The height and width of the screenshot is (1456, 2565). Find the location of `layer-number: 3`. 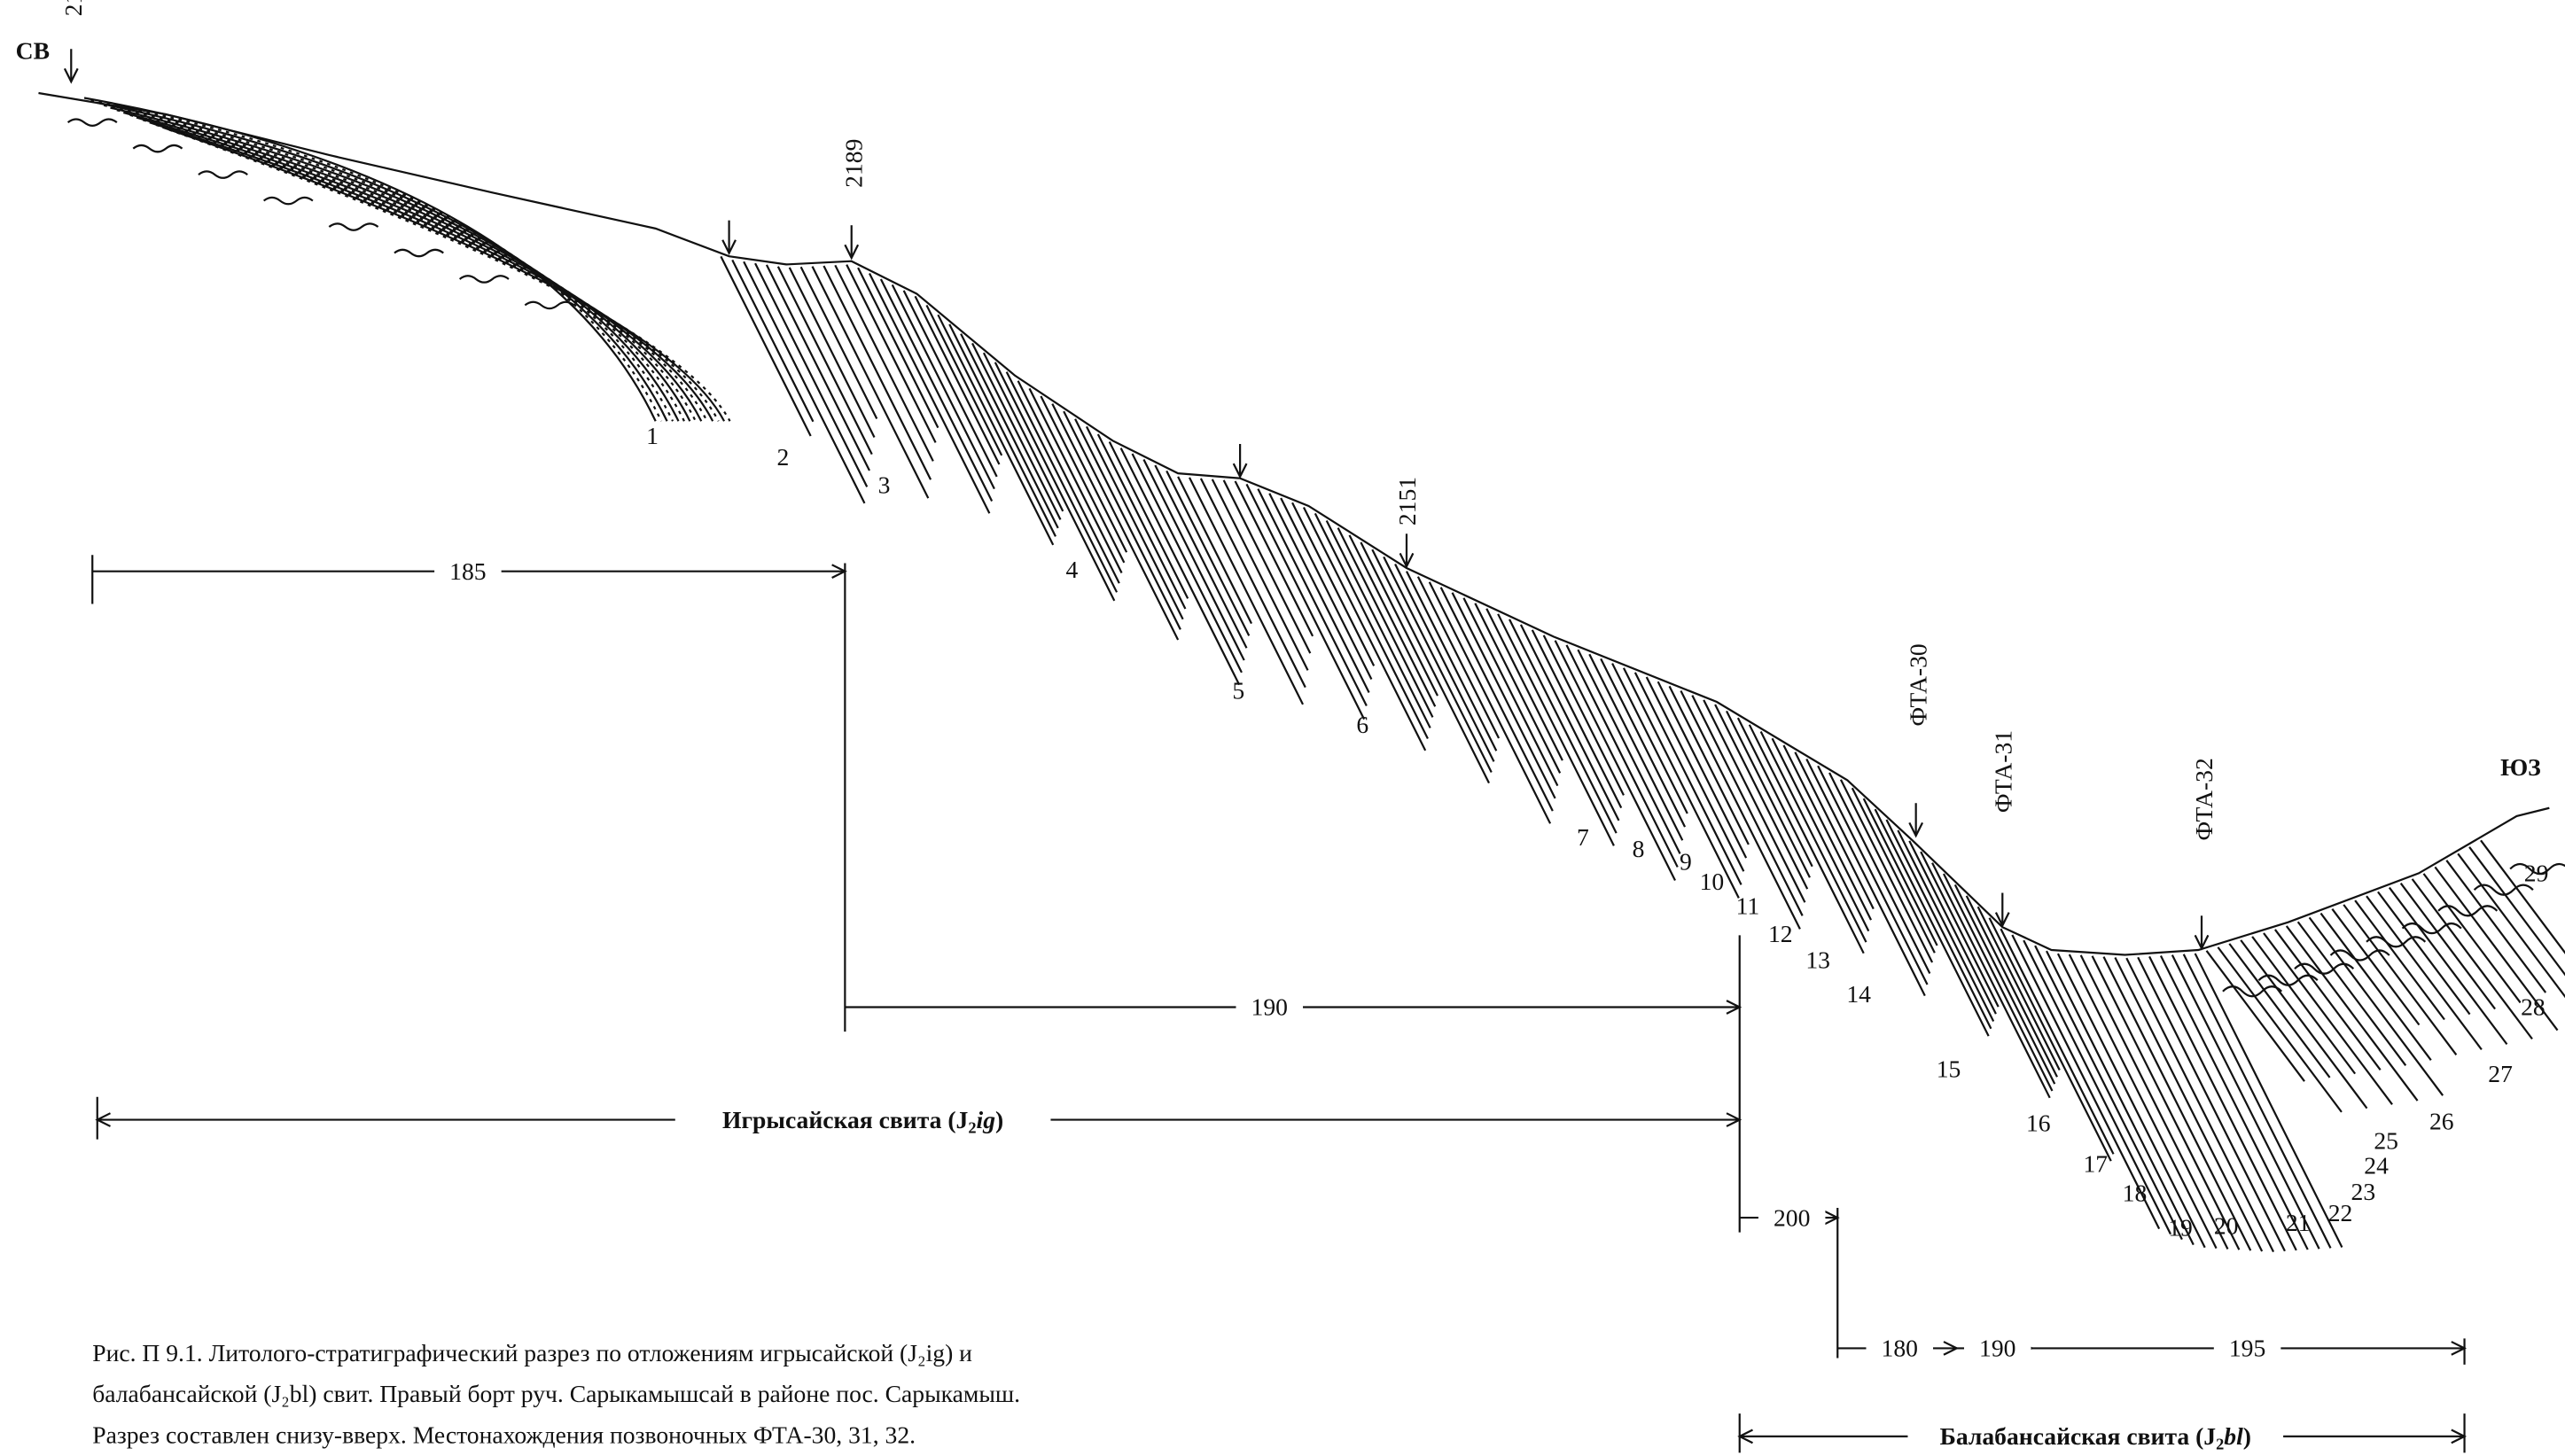

layer-number: 3 is located at coordinates (884, 484).